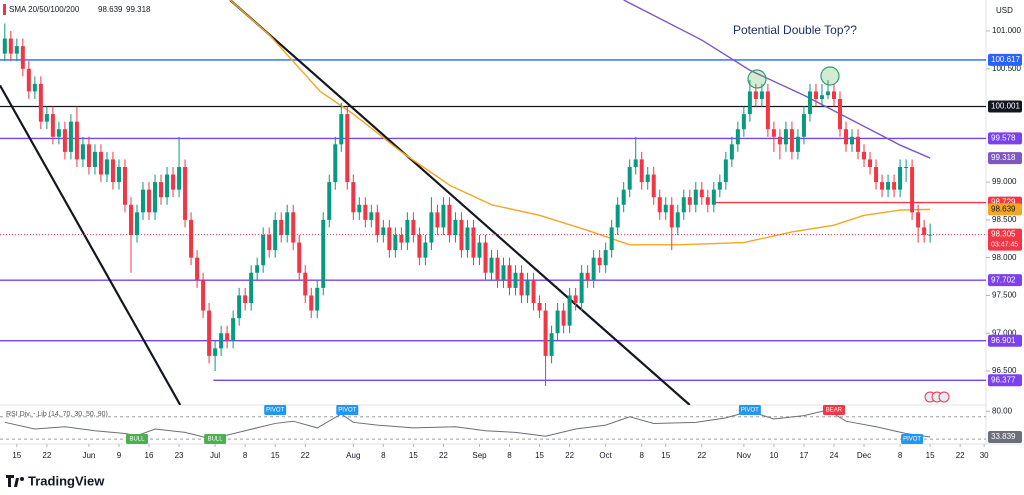  I want to click on rsi-signal-label: BULL, so click(216, 440).